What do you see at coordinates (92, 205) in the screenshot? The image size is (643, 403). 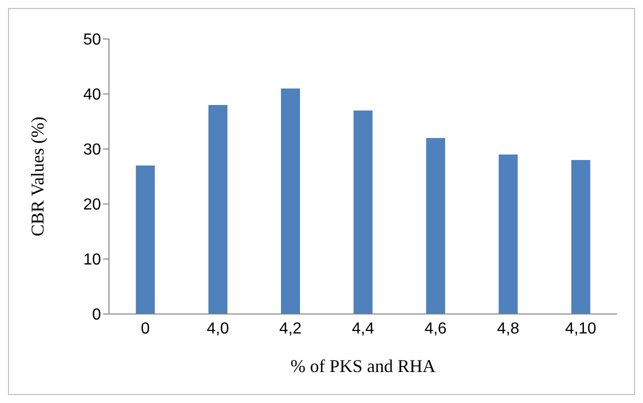 I see `y-tick-label: 20` at bounding box center [92, 205].